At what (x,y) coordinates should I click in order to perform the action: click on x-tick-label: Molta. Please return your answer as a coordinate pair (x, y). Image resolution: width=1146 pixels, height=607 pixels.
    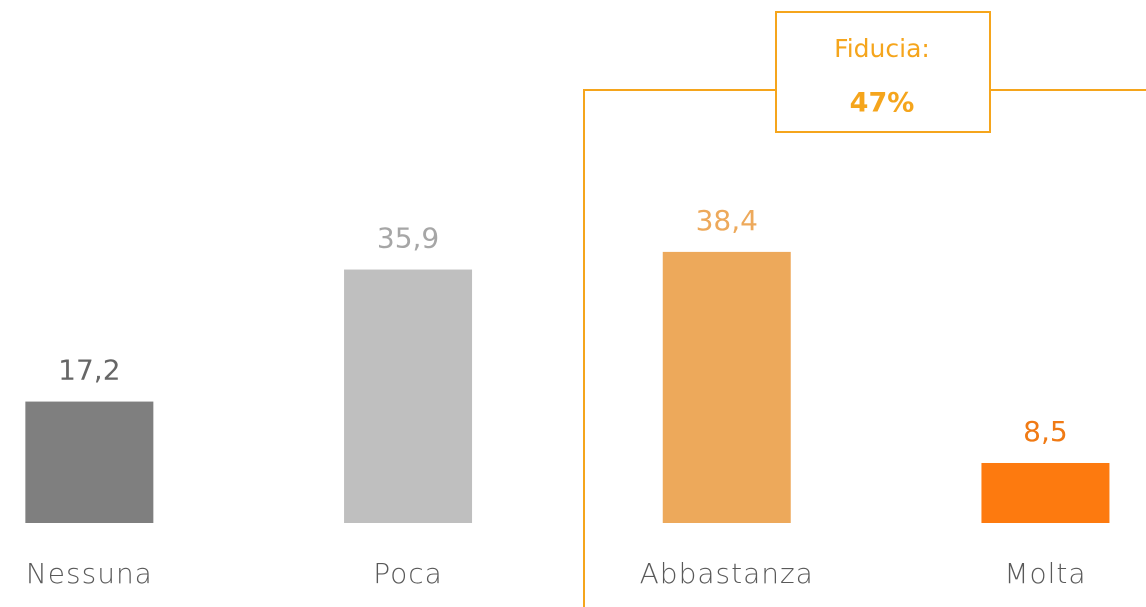
    Looking at the image, I should click on (1045, 573).